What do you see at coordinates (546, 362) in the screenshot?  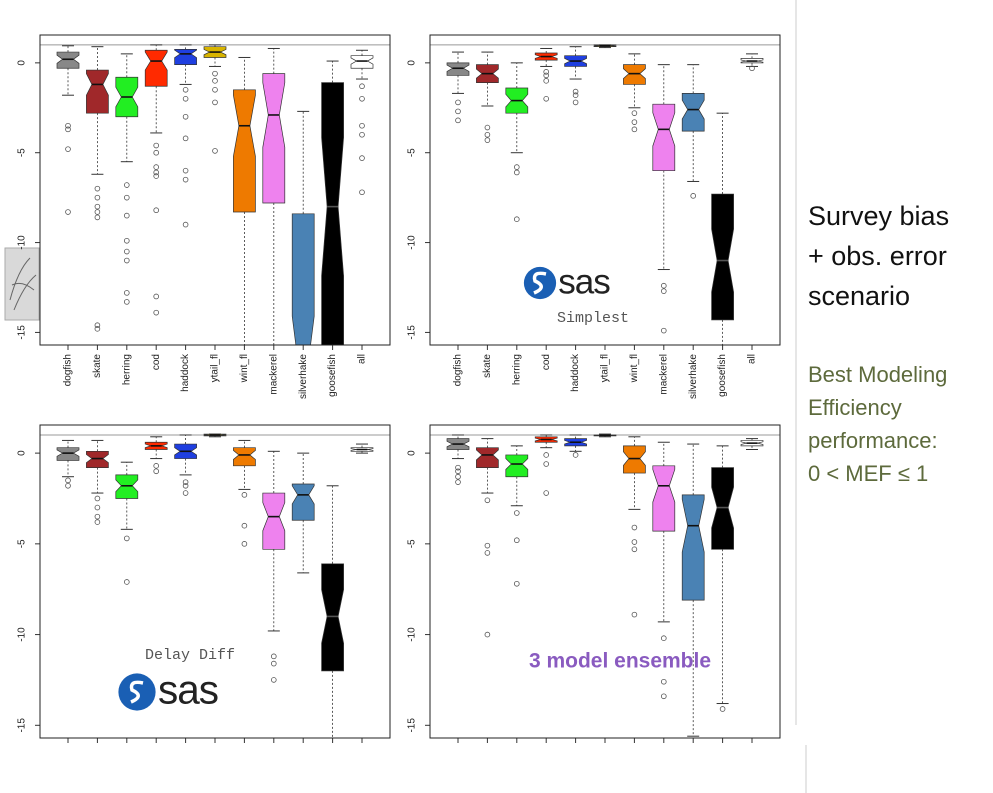 I see `x-tick-label: cod` at bounding box center [546, 362].